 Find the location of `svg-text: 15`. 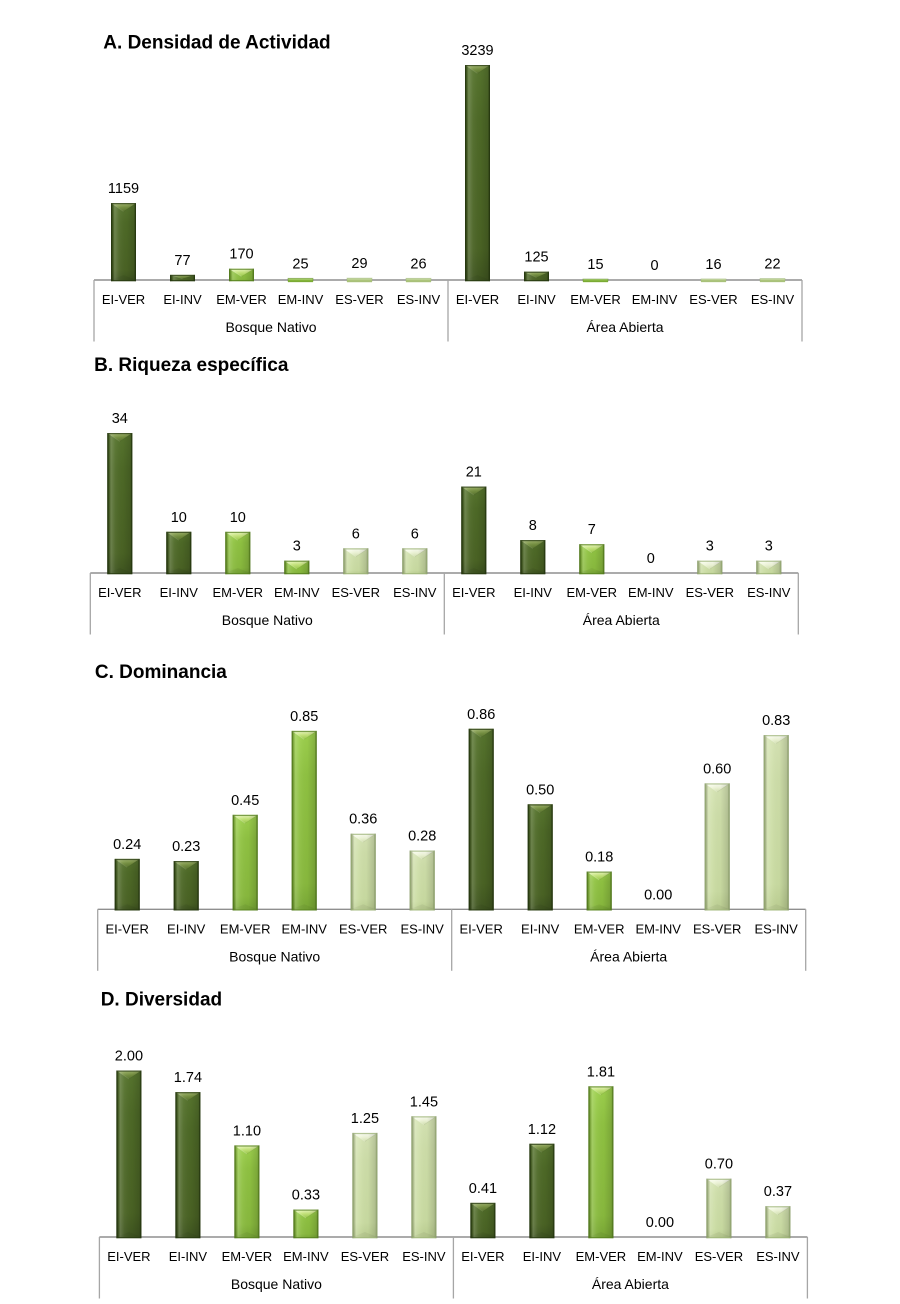

svg-text: 15 is located at coordinates (595, 265).